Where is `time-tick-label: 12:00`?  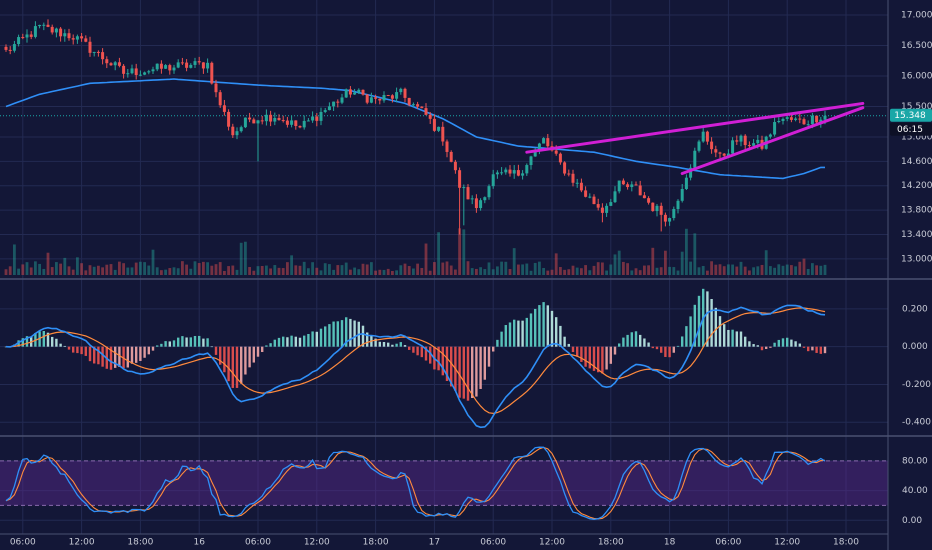 time-tick-label: 12:00 is located at coordinates (552, 543).